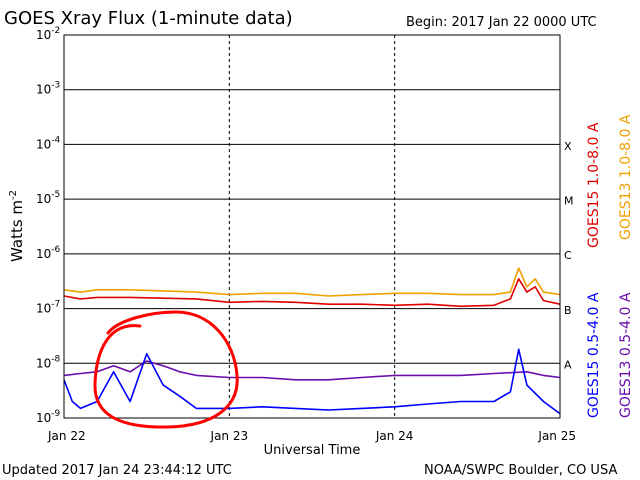 Image resolution: width=640 pixels, height=480 pixels. What do you see at coordinates (311, 436) in the screenshot?
I see `x-tick-labels: Jan 22 Jan 23 Jan 24 Jan 25` at bounding box center [311, 436].